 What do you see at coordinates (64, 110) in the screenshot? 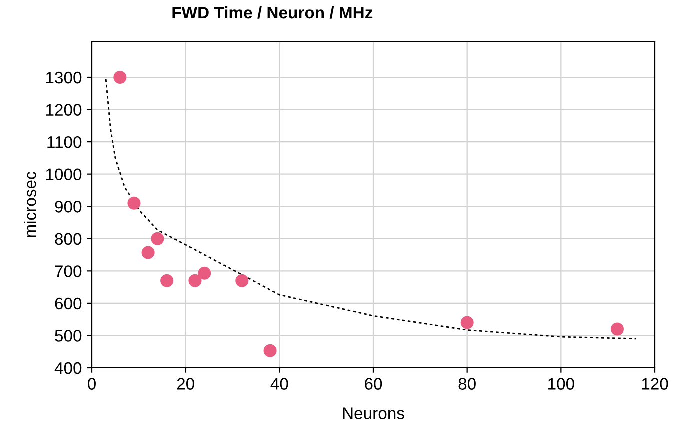
I see `y-tick-label: 1200` at bounding box center [64, 110].